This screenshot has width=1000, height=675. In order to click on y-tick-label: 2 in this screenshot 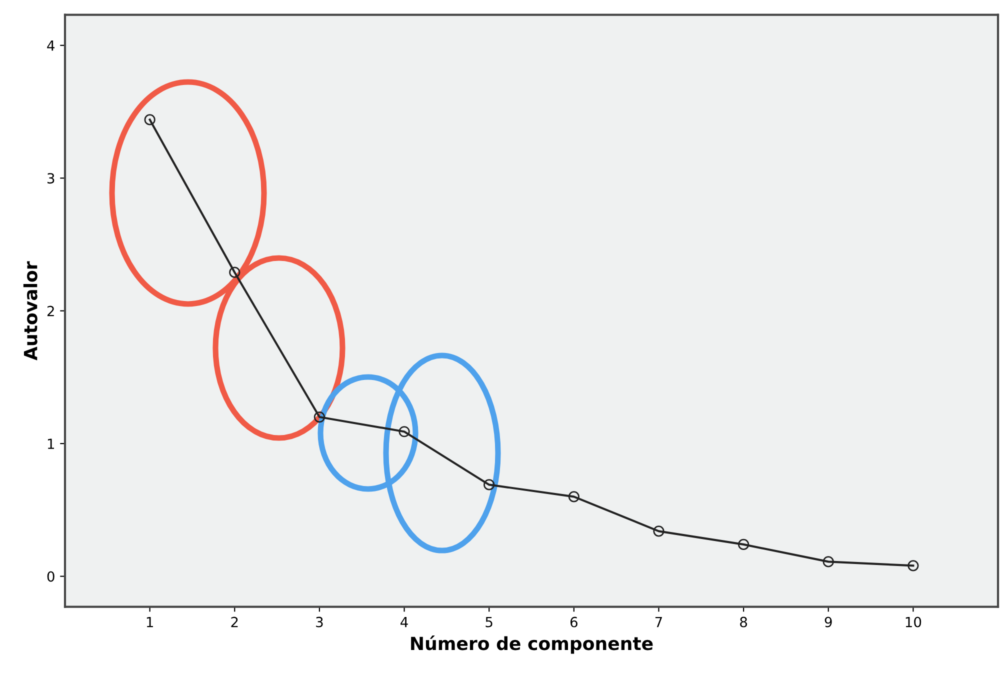, I will do `click(50, 311)`.